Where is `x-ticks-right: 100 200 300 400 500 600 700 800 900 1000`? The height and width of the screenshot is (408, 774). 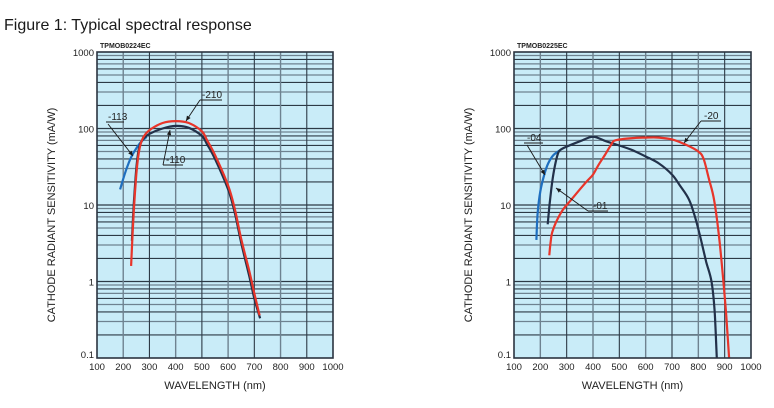
x-ticks-right: 100 200 300 400 500 600 700 800 900 1000 is located at coordinates (634, 367).